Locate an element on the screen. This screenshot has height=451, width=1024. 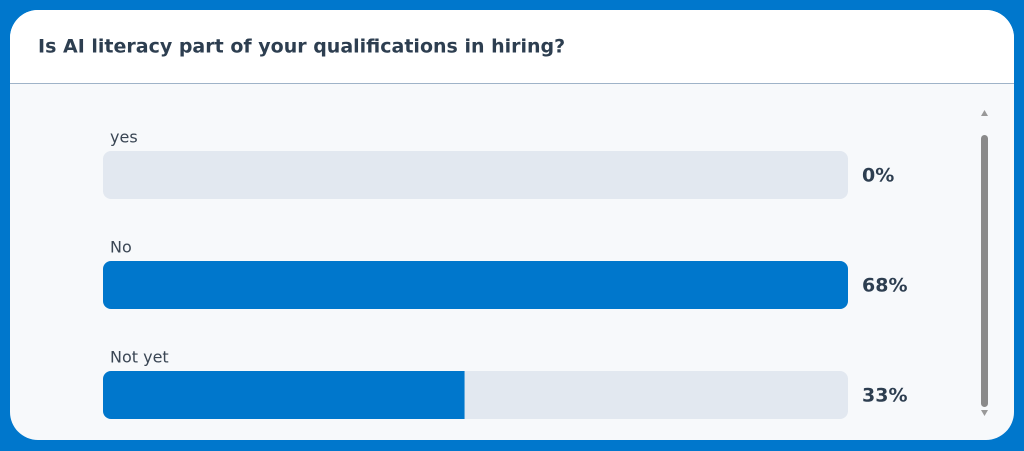
scroll-down is located at coordinates (984, 413).